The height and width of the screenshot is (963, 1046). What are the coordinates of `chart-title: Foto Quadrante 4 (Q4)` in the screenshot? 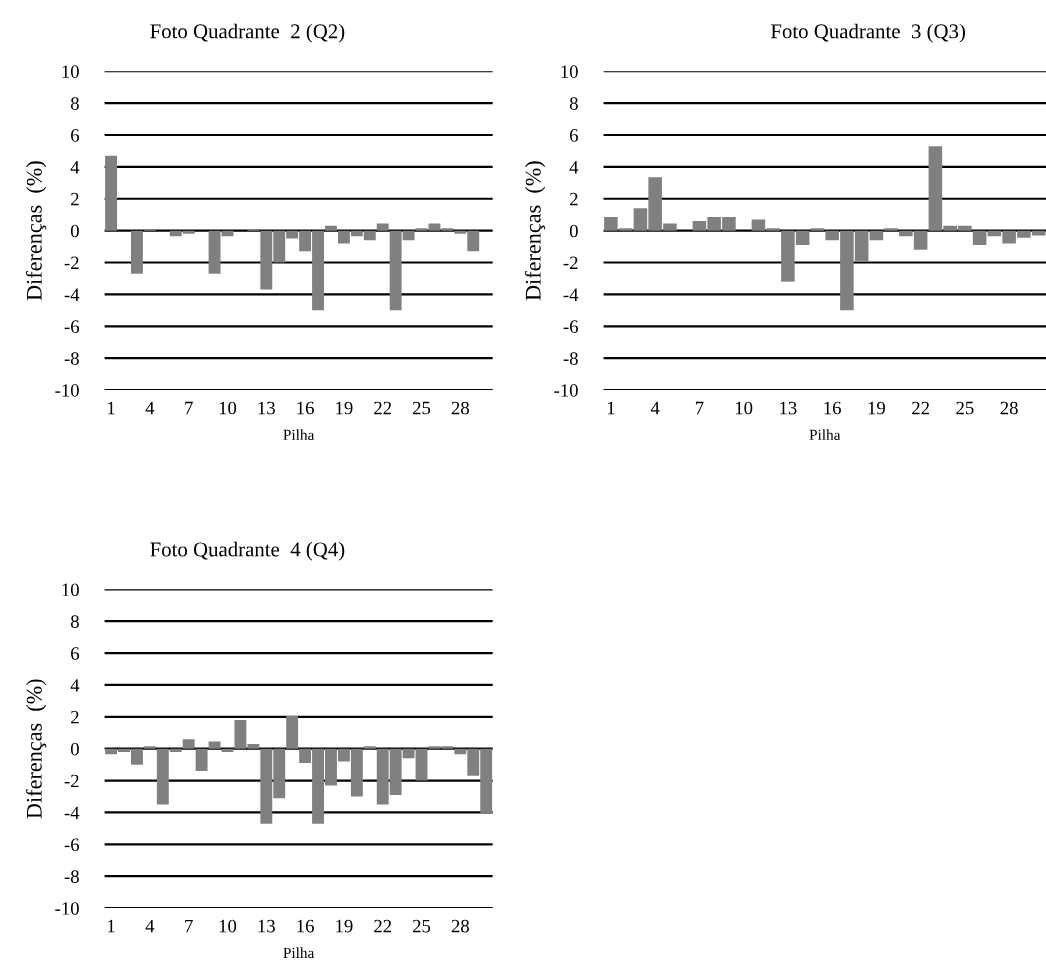 It's located at (247, 551).